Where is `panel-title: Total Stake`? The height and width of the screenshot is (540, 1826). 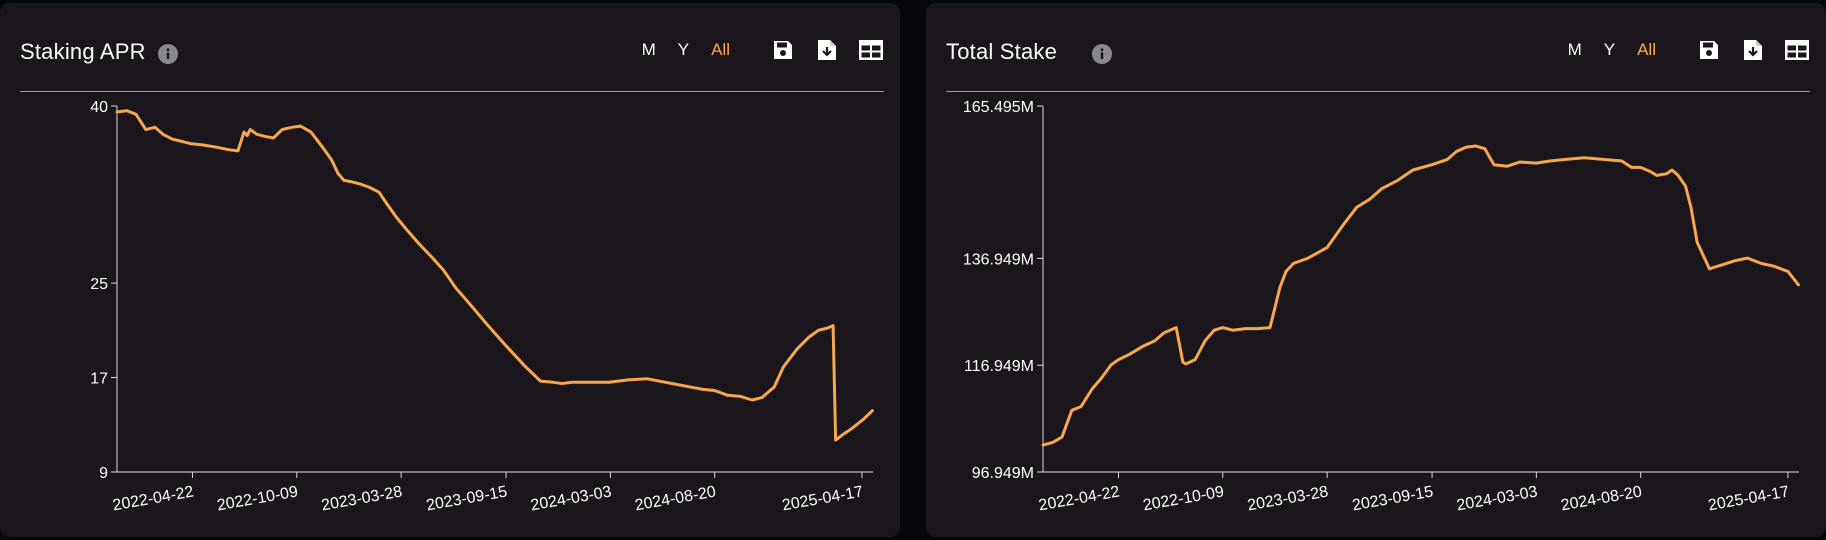 panel-title: Total Stake is located at coordinates (1002, 51).